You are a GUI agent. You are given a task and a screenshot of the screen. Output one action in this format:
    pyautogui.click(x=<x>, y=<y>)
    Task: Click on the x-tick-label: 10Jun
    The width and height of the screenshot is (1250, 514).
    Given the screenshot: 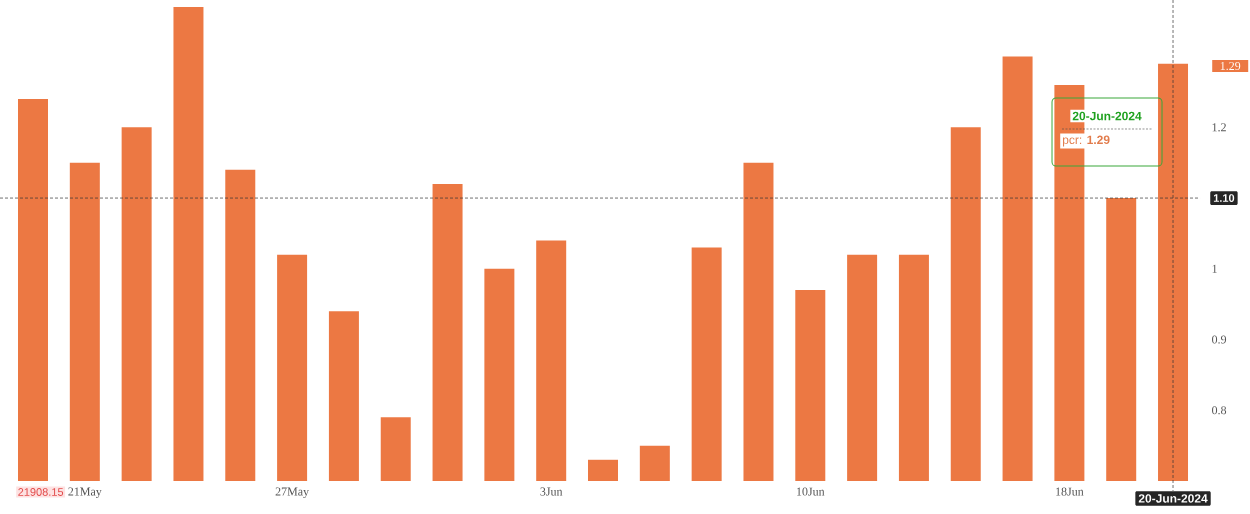 What is the action you would take?
    pyautogui.click(x=811, y=491)
    